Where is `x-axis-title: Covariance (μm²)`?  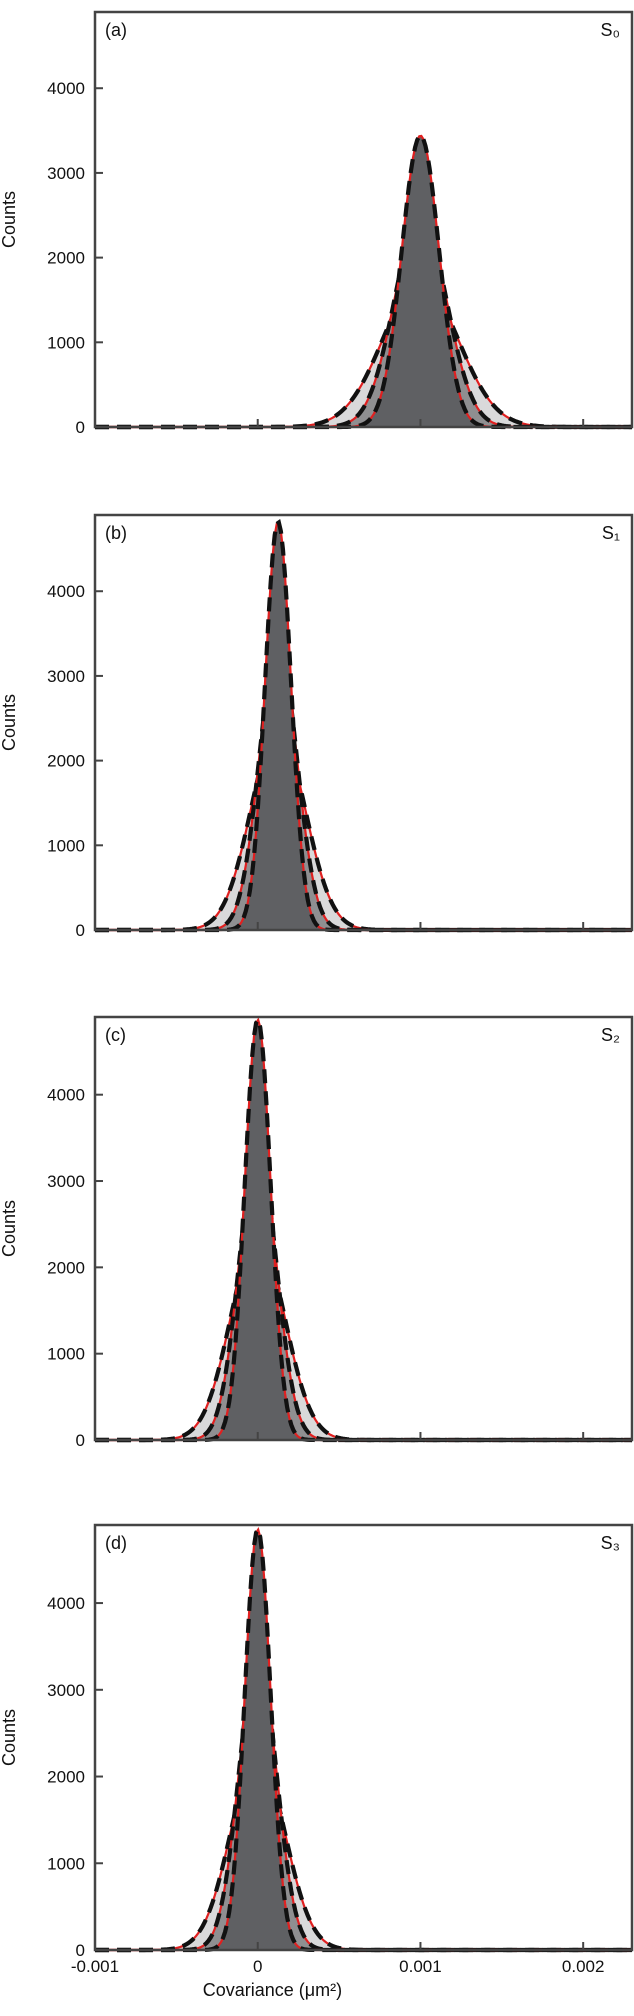 x-axis-title: Covariance (μm²) is located at coordinates (272, 1990).